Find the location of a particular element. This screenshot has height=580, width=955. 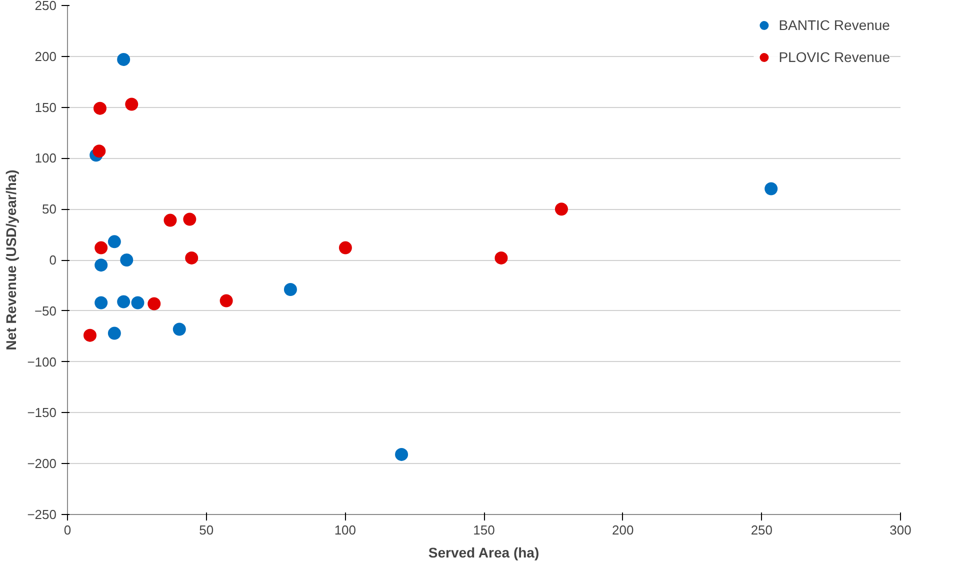

x-tick-label: 100 is located at coordinates (345, 530).